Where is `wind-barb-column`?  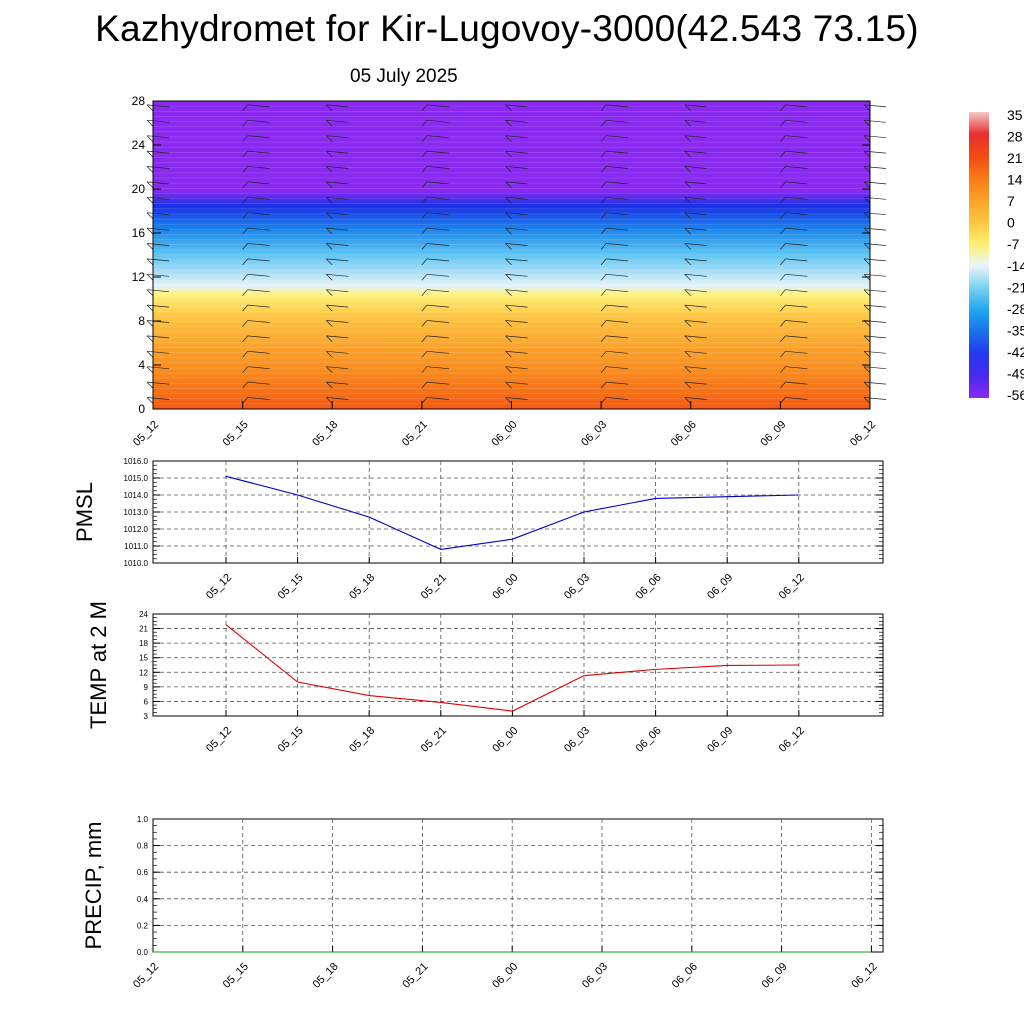
wind-barb-column is located at coordinates (337, 254).